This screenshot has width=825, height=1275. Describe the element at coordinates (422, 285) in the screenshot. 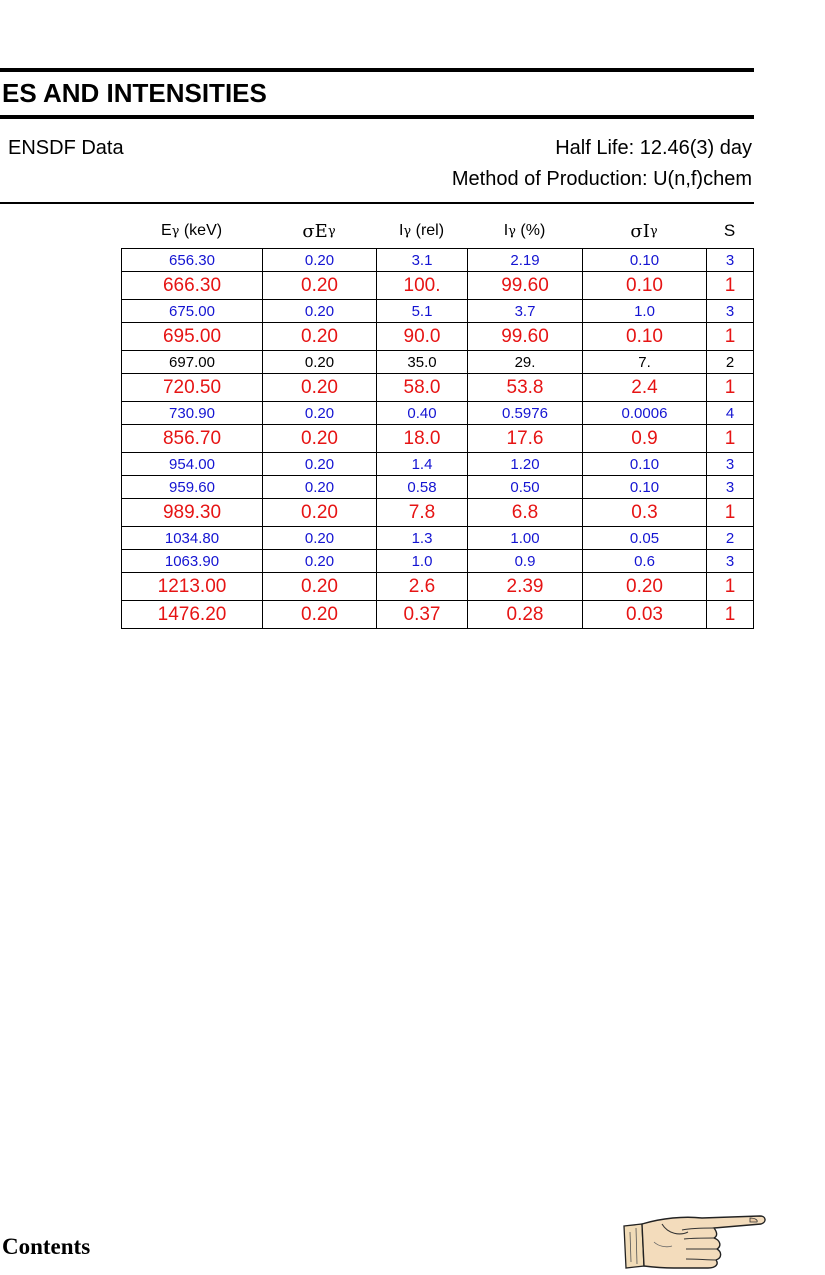

I see `table-cell: 100.` at that location.